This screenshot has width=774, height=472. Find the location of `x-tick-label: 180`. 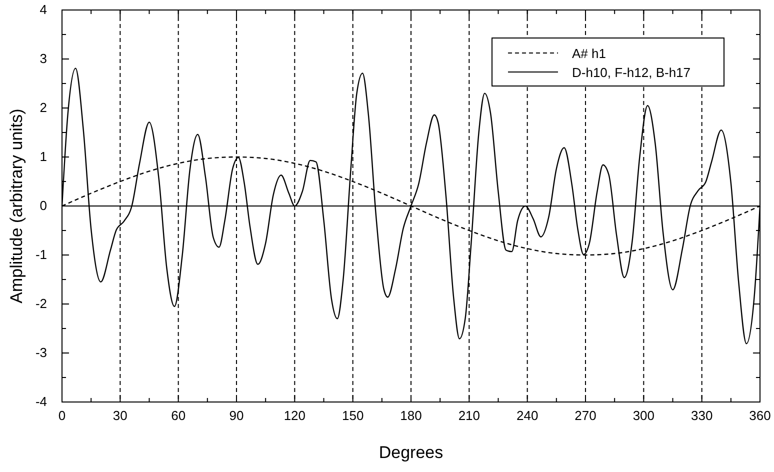

x-tick-label: 180 is located at coordinates (411, 416).